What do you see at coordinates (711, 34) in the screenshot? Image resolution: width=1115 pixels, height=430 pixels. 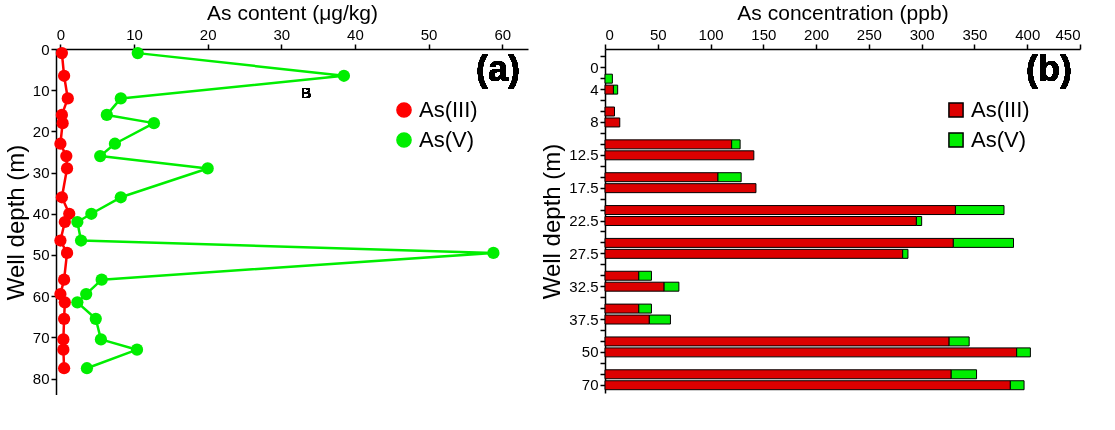 I see `x-tick-label: 100` at bounding box center [711, 34].